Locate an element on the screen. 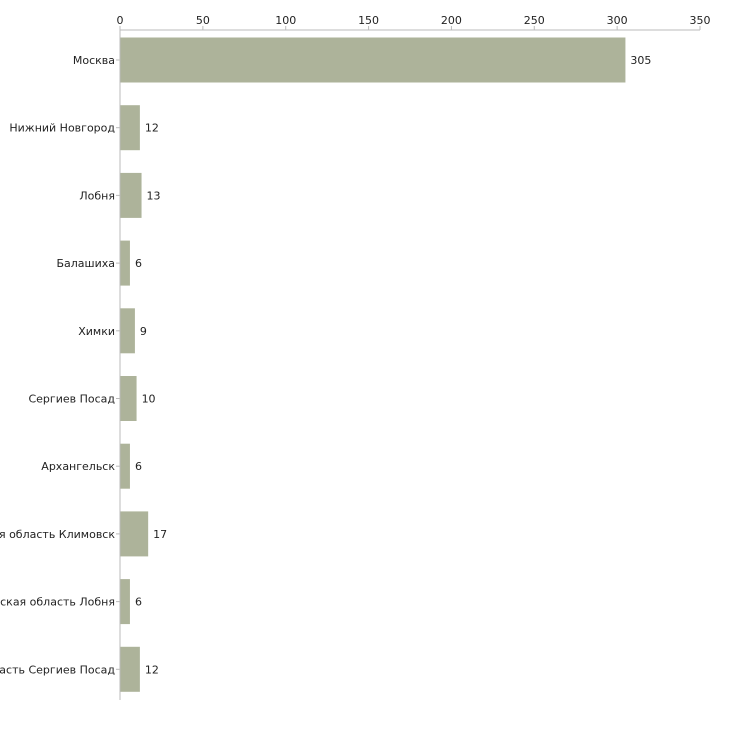 This screenshot has width=730, height=730. bar-value-label: 305 is located at coordinates (640, 60).